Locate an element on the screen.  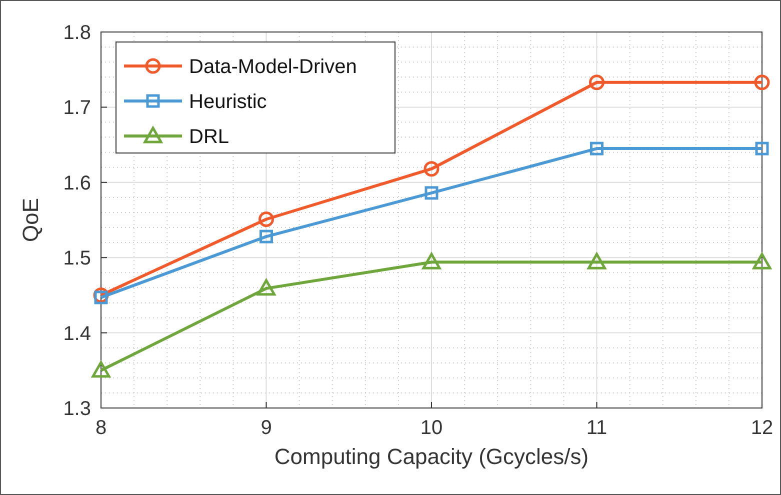
y-tick-label: 1.5 is located at coordinates (77, 259).